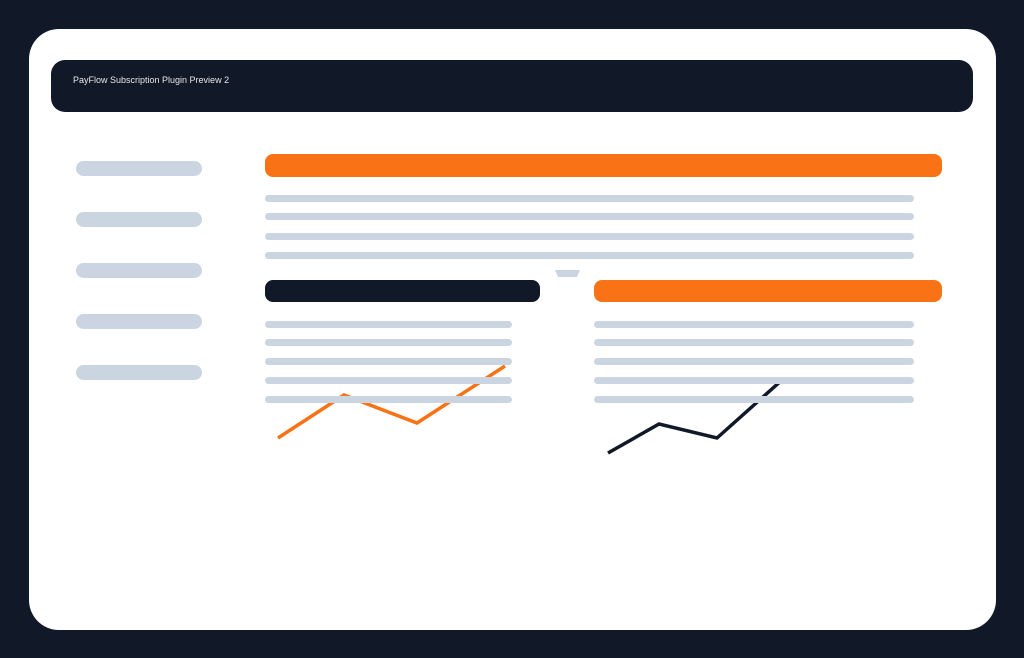 The image size is (1024, 658). I want to click on trend-line-dark-icon, so click(695, 416).